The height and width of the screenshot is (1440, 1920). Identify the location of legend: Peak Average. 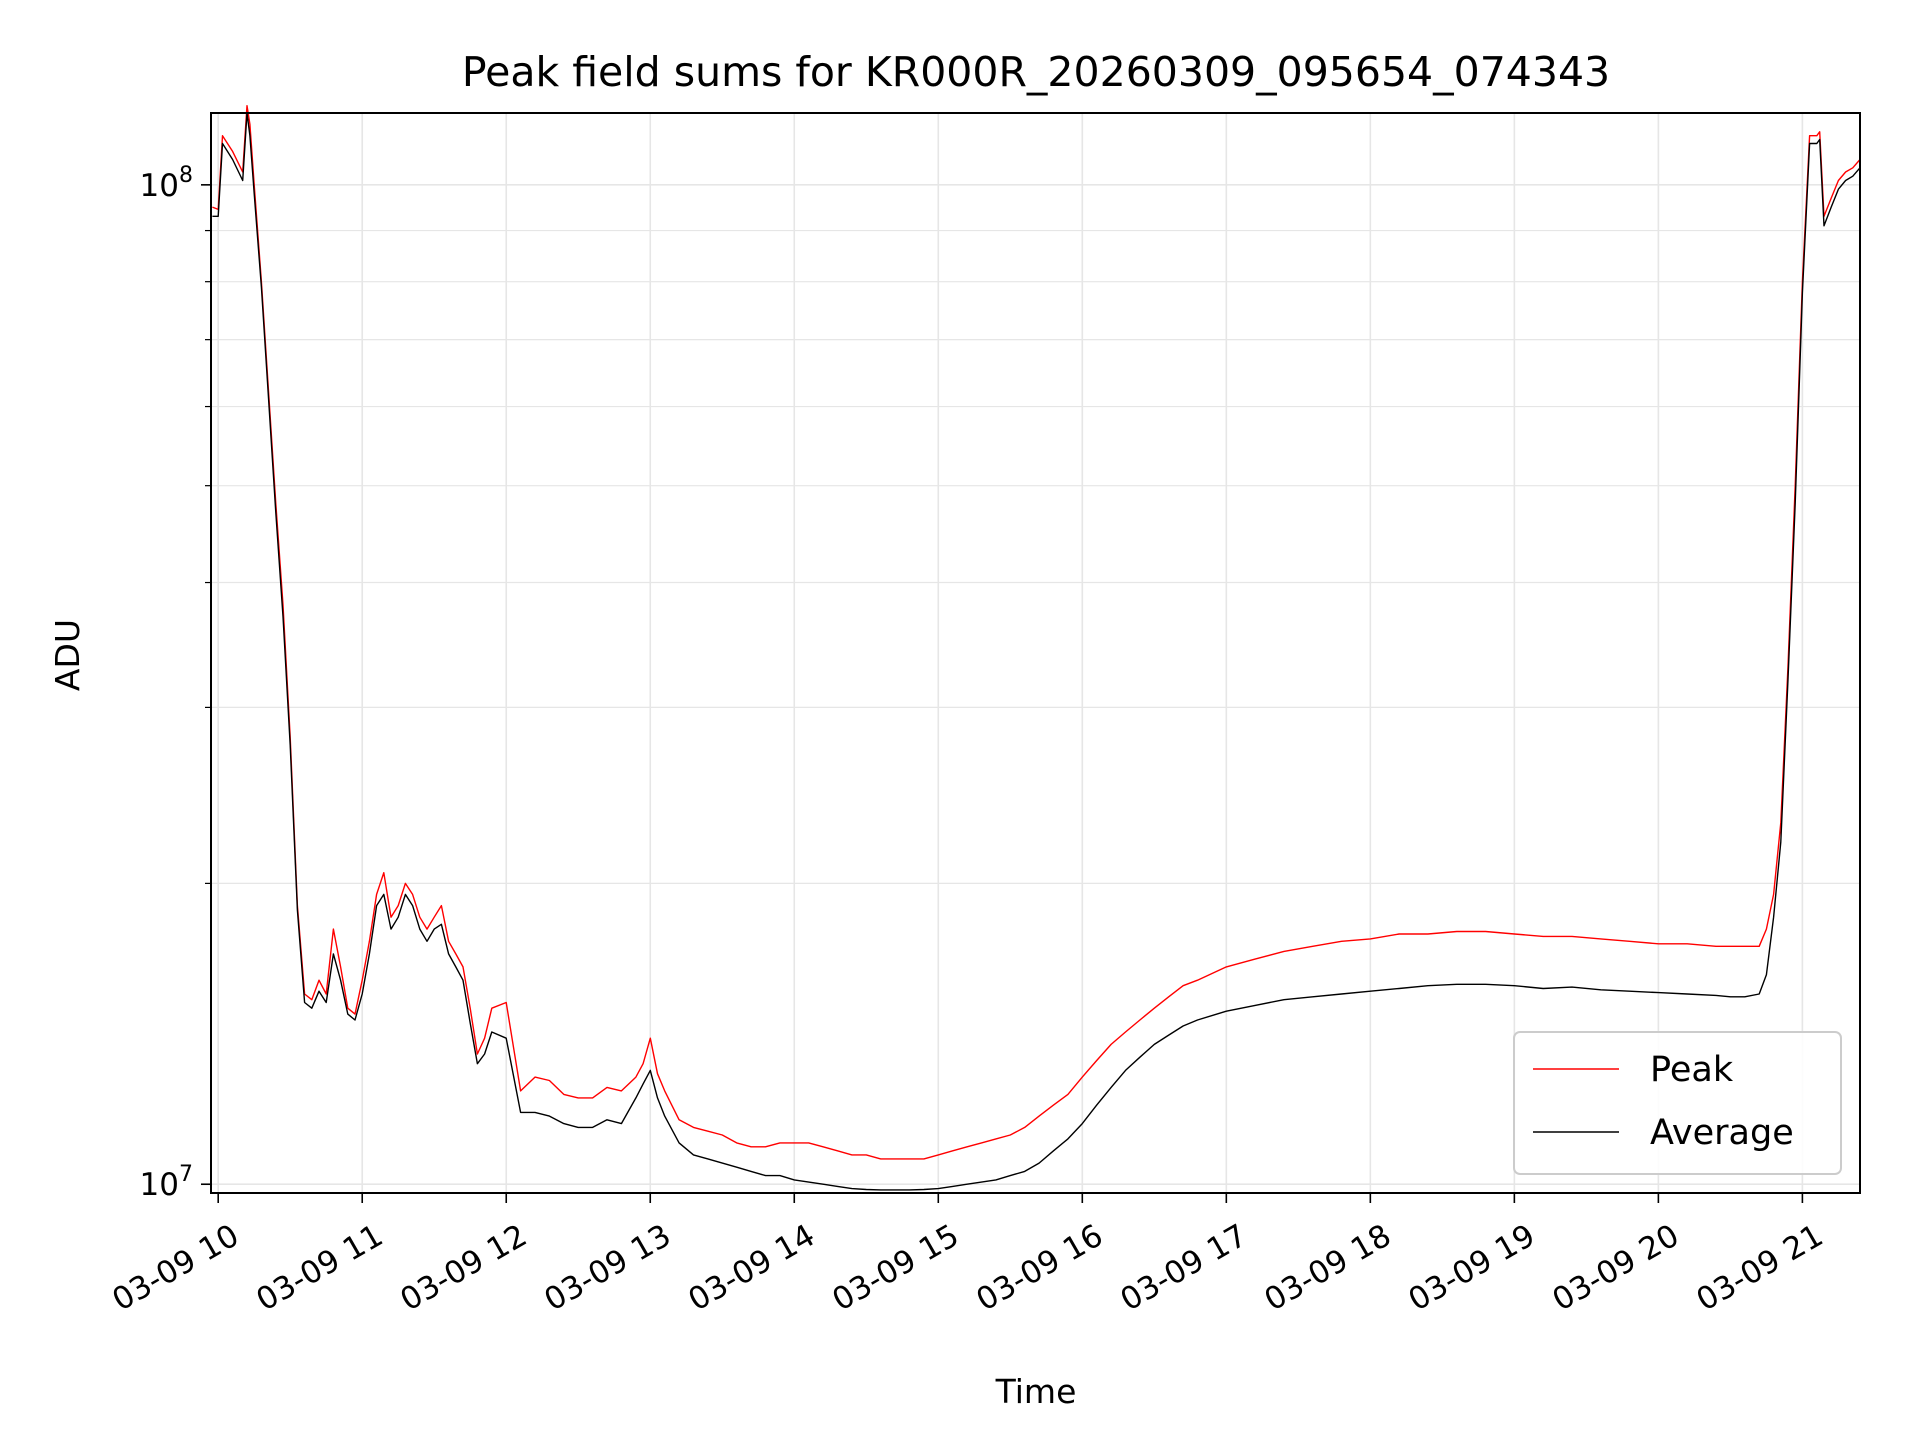
(1677, 1103).